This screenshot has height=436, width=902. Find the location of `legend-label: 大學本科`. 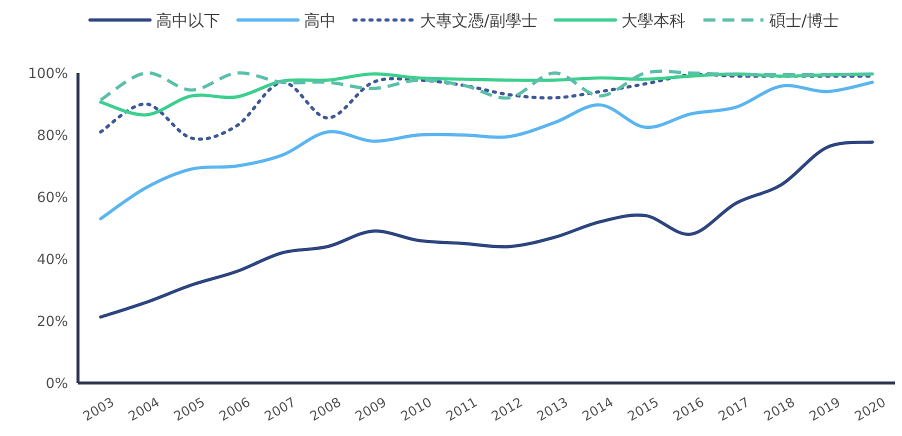

legend-label: 大學本科 is located at coordinates (653, 20).